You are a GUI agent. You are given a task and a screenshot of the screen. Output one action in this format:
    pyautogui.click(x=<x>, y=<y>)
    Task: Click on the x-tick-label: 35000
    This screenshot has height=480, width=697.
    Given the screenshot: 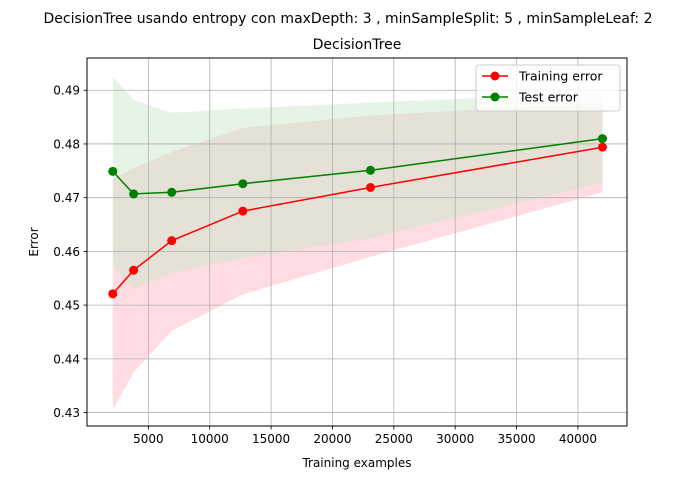 What is the action you would take?
    pyautogui.click(x=516, y=439)
    